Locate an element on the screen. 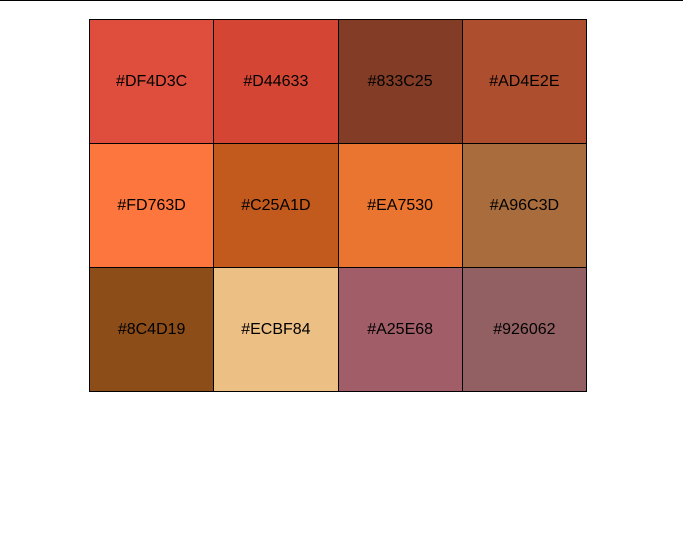 Image resolution: width=683 pixels, height=537 pixels. color-swatch: #8C4D19 is located at coordinates (152, 330).